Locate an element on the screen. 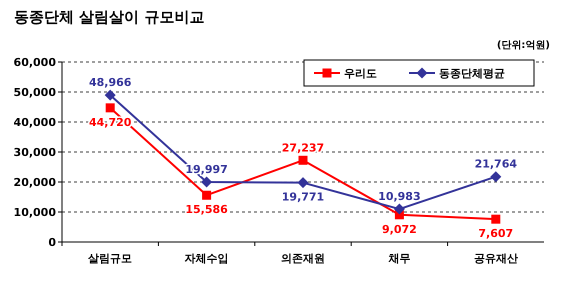 The image size is (564, 282). data-label: 27,237 is located at coordinates (303, 147).